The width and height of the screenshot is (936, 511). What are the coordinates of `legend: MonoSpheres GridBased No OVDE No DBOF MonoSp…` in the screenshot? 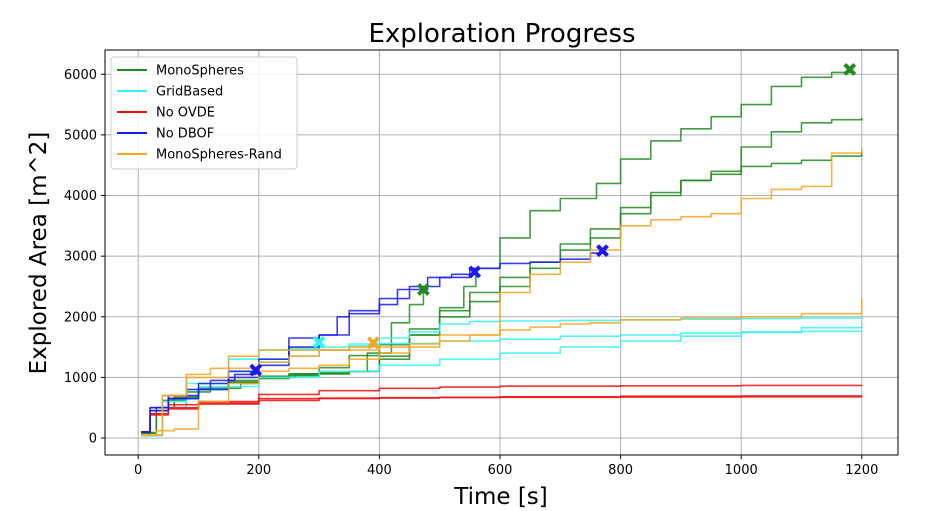 It's located at (204, 113).